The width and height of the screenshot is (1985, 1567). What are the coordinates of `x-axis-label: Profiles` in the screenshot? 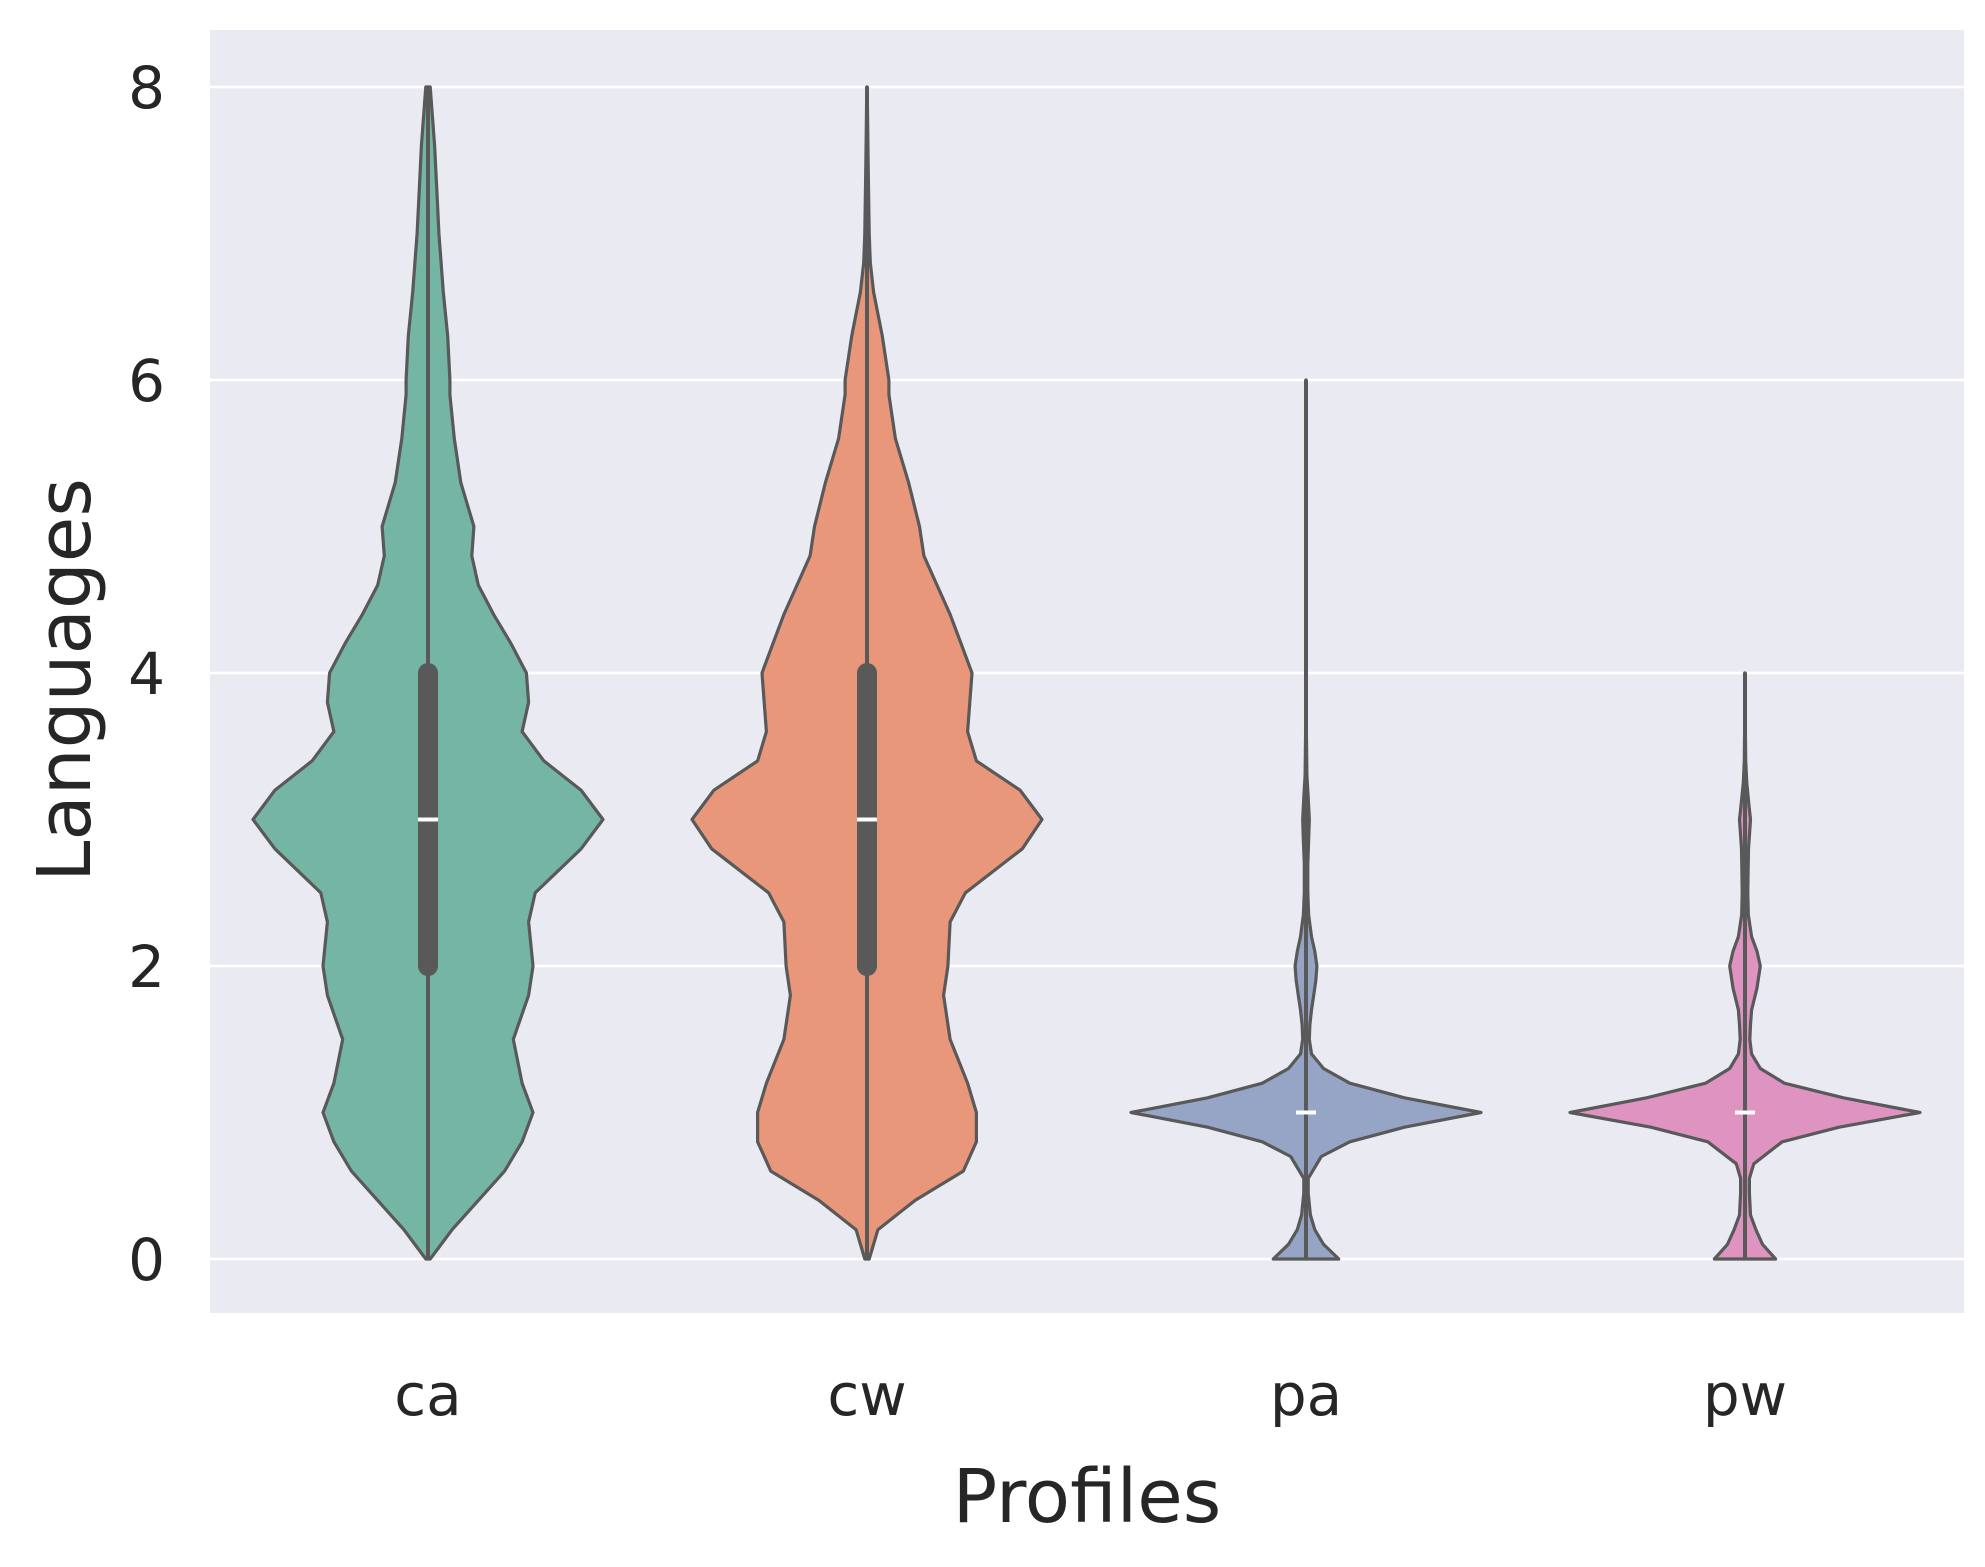 It's located at (1087, 1497).